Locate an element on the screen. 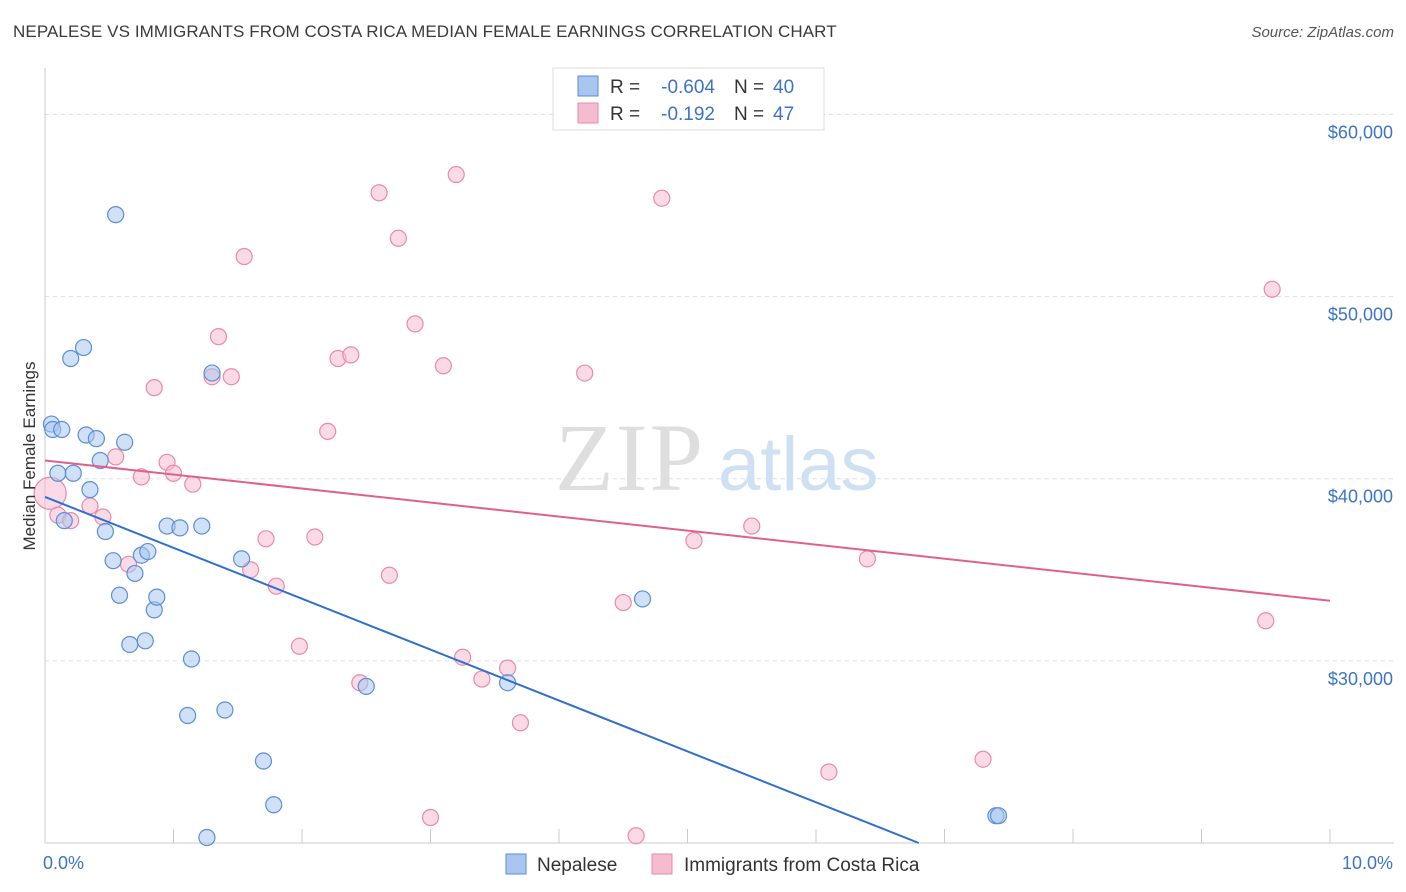 The width and height of the screenshot is (1406, 892). bottom-legend-label-costa-rica: Immigrants from Costa Rica is located at coordinates (802, 865).